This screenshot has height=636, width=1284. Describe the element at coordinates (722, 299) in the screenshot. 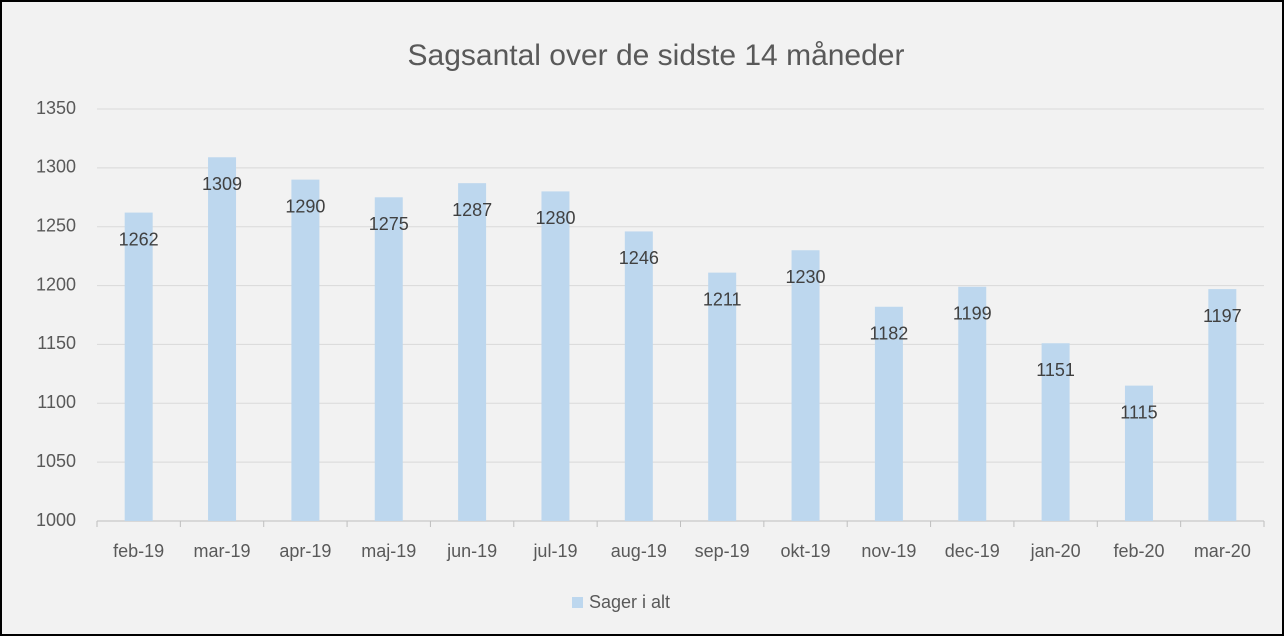

I see `data-label: 1211` at that location.